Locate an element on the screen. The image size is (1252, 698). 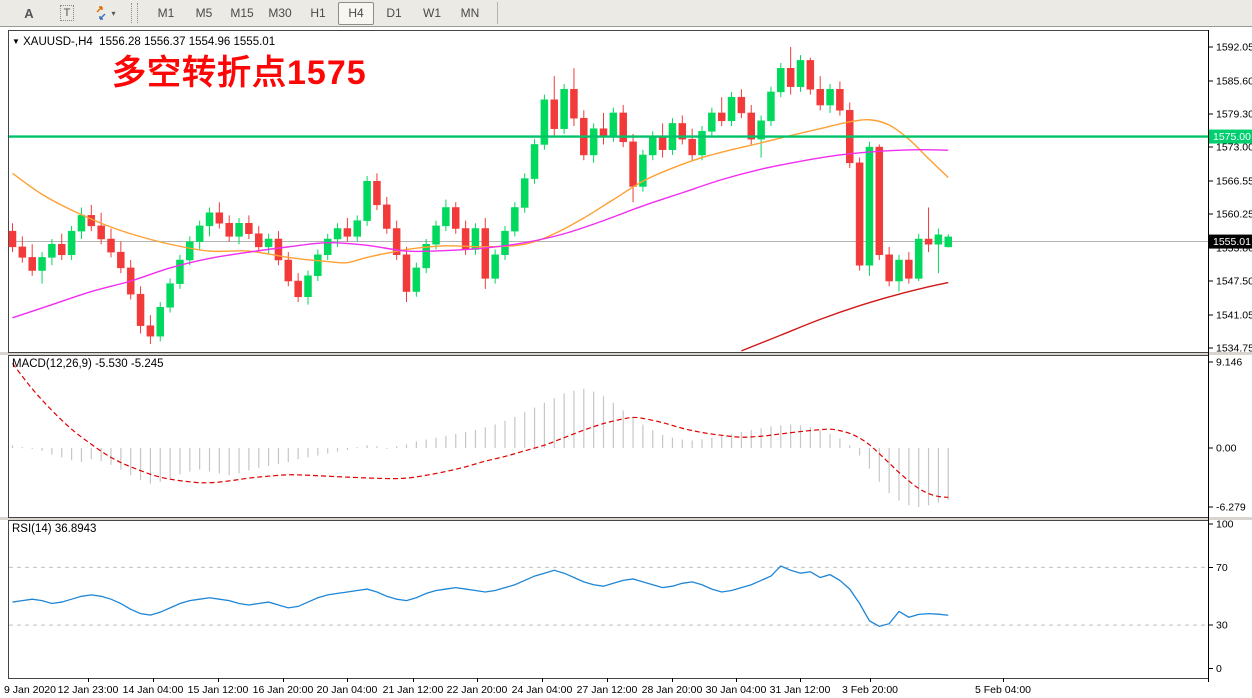
svg-text: 1555.01 is located at coordinates (1232, 242).